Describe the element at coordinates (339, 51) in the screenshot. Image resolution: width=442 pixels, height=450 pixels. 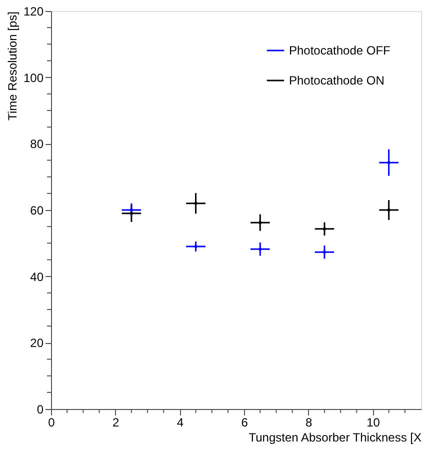
I see `legend-label: Photocathode OFF` at that location.